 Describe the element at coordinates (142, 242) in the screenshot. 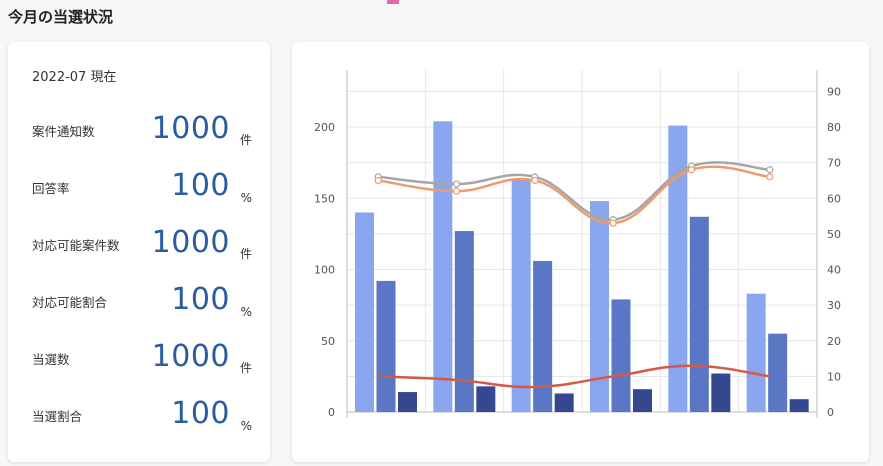

I see `stat-available-cases: 対応可能案件数 1000 件` at that location.